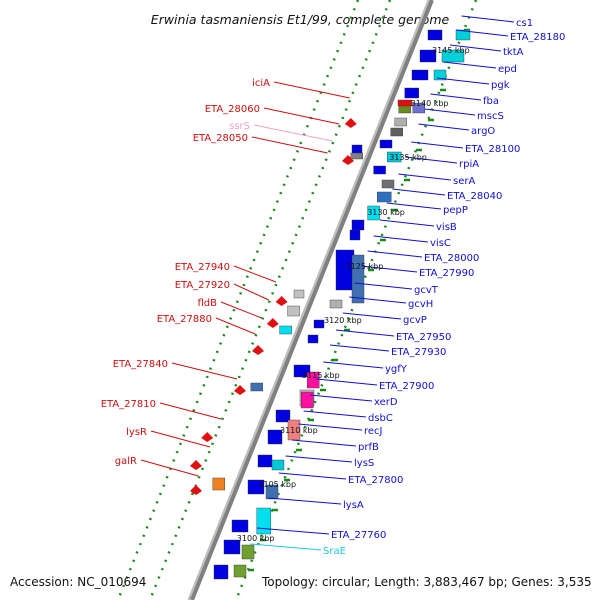 This screenshot has width=600, height=600. Describe the element at coordinates (426, 290) in the screenshot. I see `gene-label: gcvT` at that location.